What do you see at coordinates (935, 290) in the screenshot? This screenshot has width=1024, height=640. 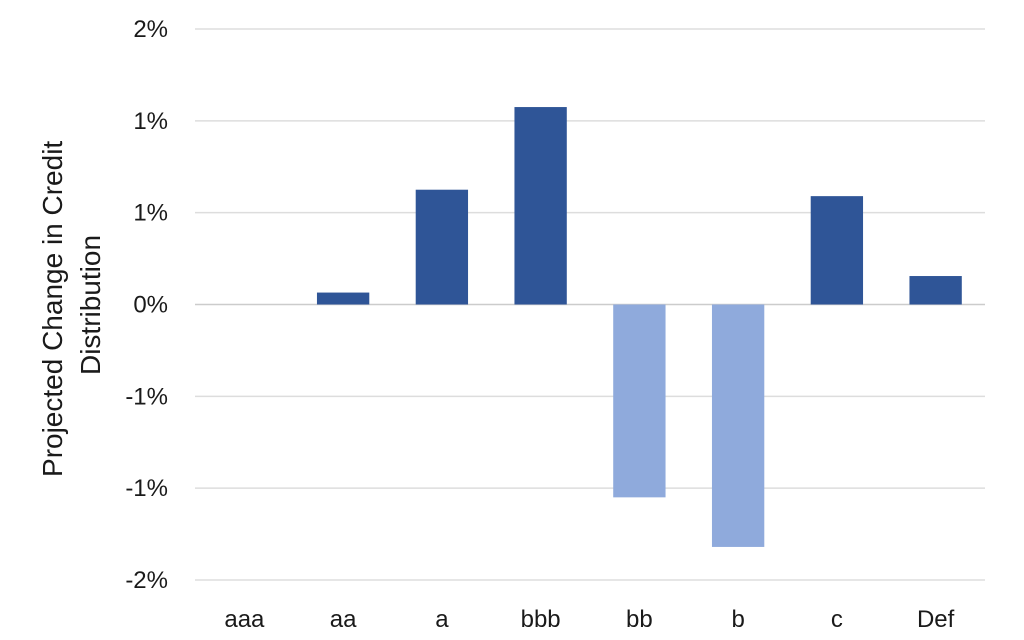 I see `bar-def` at bounding box center [935, 290].